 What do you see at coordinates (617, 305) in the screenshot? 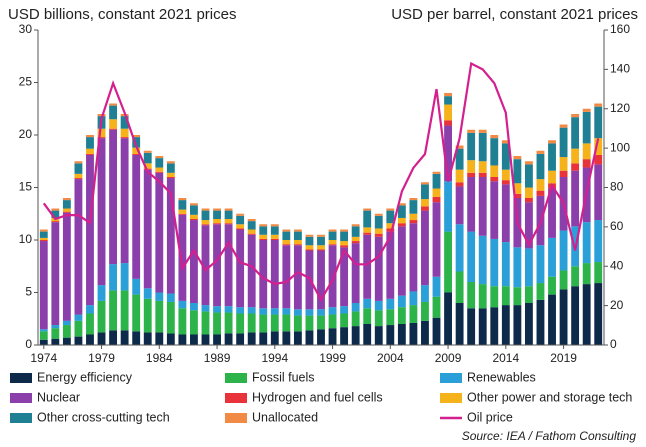
I see `y2-tick-label: 20` at bounding box center [617, 305].